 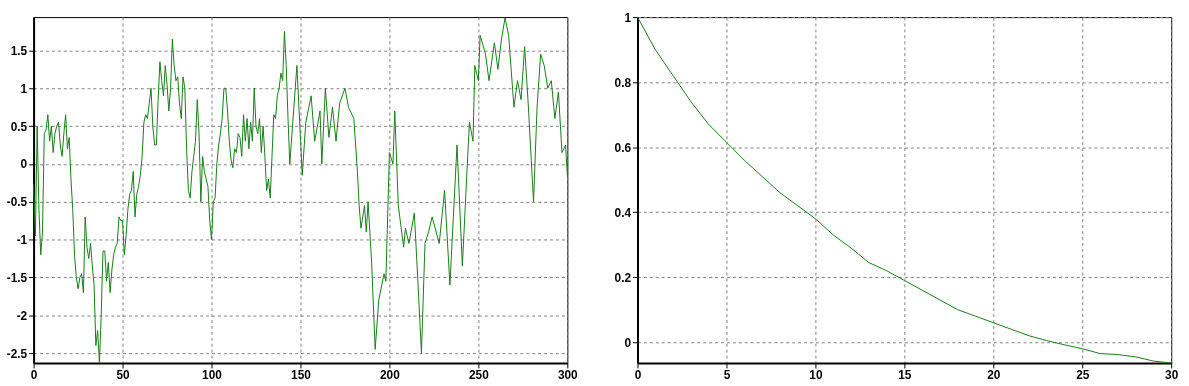 What do you see at coordinates (727, 375) in the screenshot?
I see `x-tick-label: 5` at bounding box center [727, 375].